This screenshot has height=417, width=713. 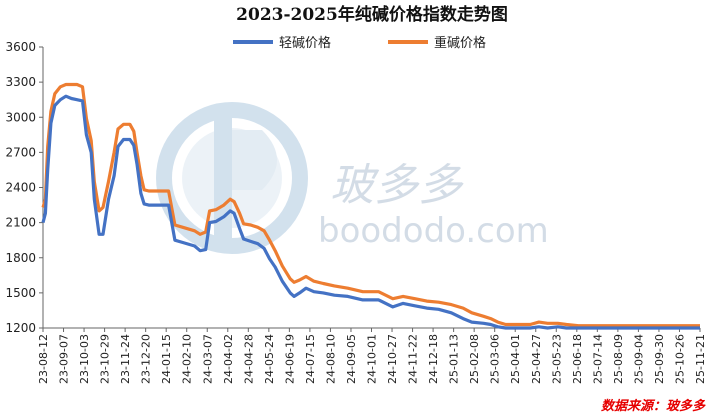 What do you see at coordinates (20, 117) in the screenshot?
I see `y-tick-label: 3000` at bounding box center [20, 117].